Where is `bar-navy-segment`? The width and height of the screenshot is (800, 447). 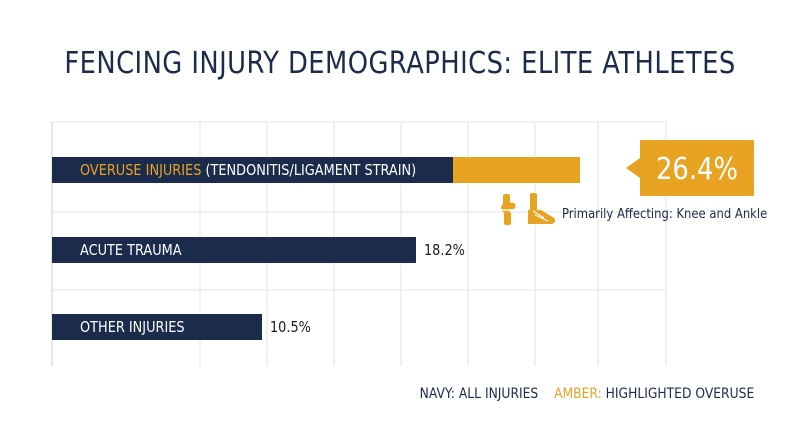 bar-navy-segment is located at coordinates (252, 170).